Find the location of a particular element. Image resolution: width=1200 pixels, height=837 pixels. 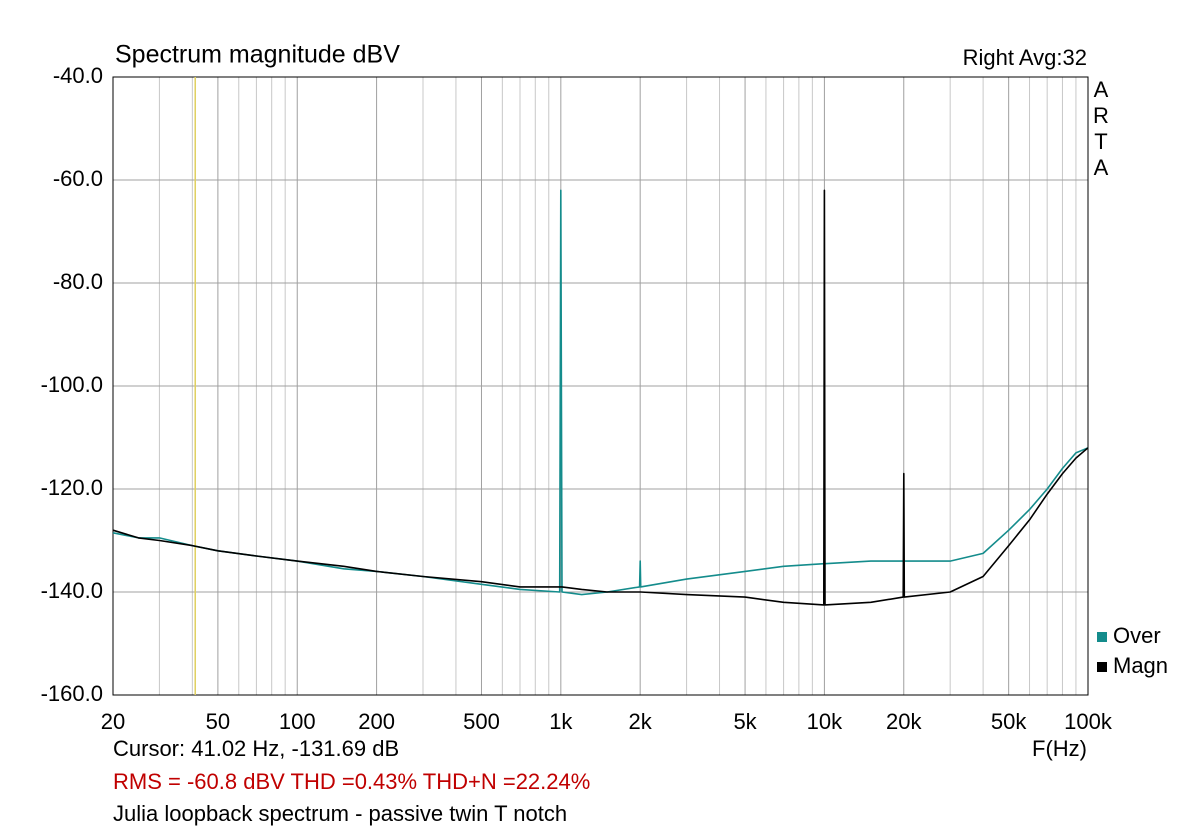

x-tick-label: 20 is located at coordinates (113, 721).